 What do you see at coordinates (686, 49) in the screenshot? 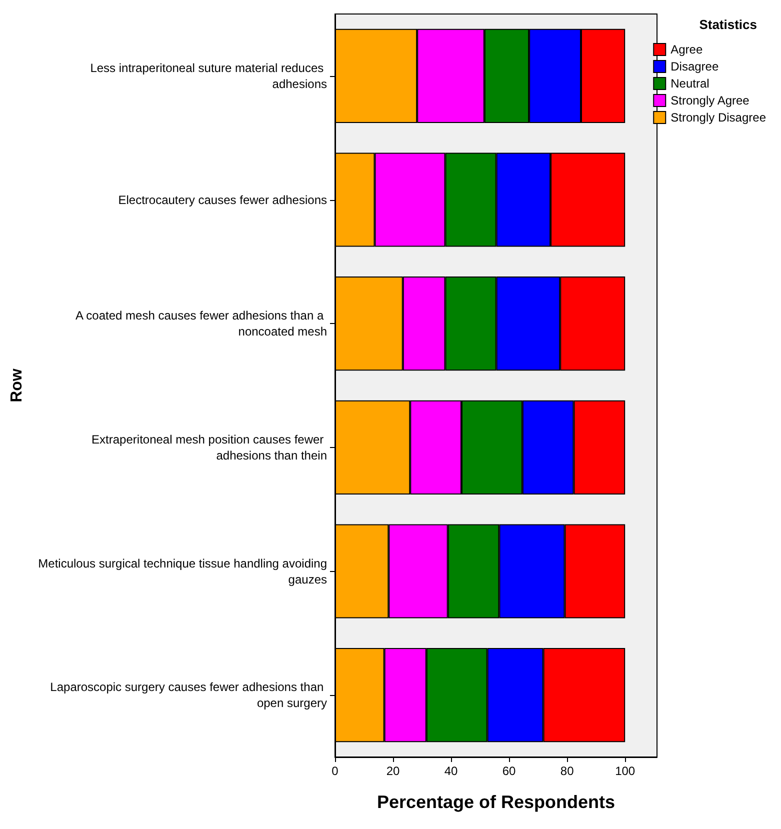
I see `legend-label: Agree` at bounding box center [686, 49].